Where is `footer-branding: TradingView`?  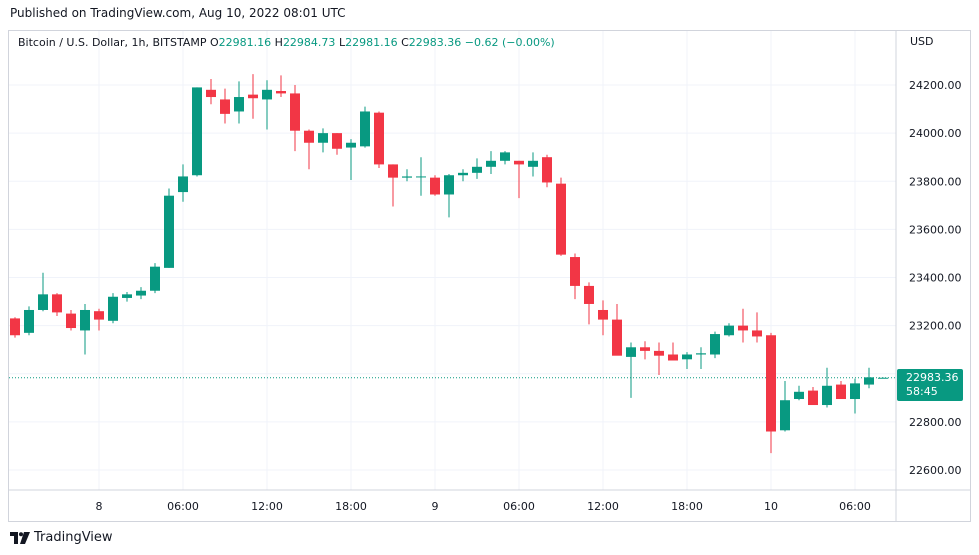 footer-branding: TradingView is located at coordinates (61, 537).